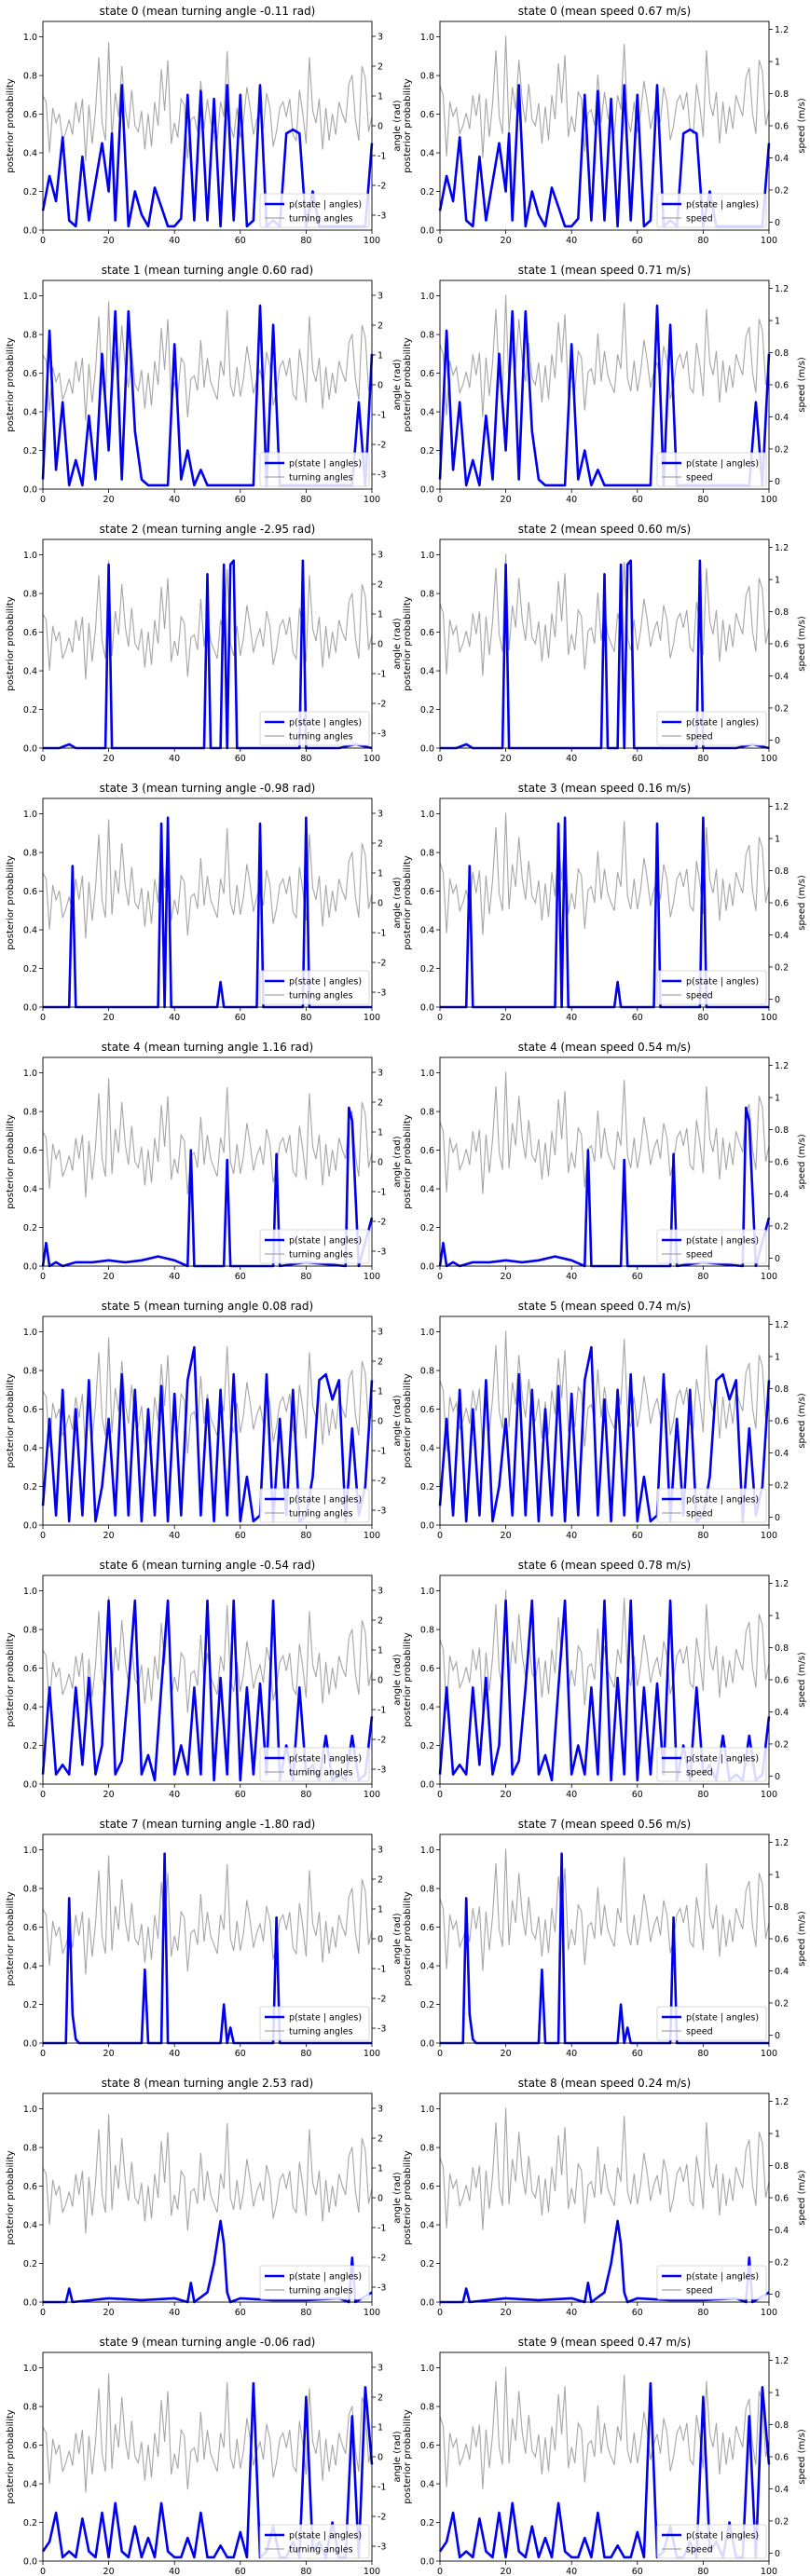  I want to click on legend-label-turning-angles: turning angles, so click(321, 996).